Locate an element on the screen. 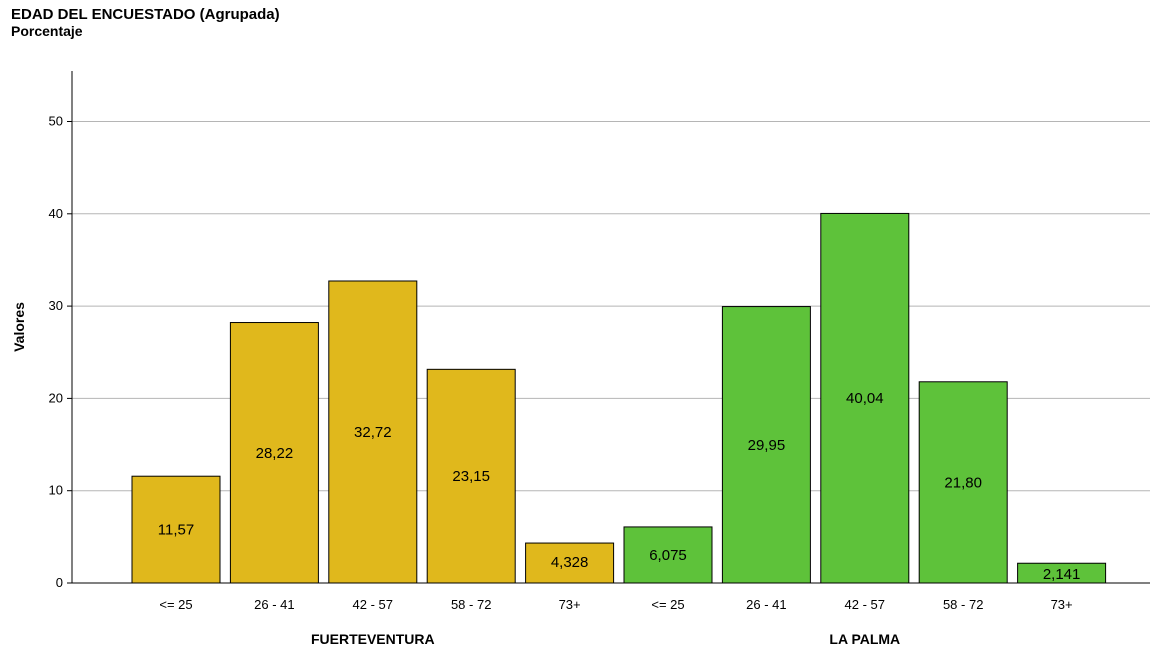  bar-data-label: 21,80 is located at coordinates (963, 482).